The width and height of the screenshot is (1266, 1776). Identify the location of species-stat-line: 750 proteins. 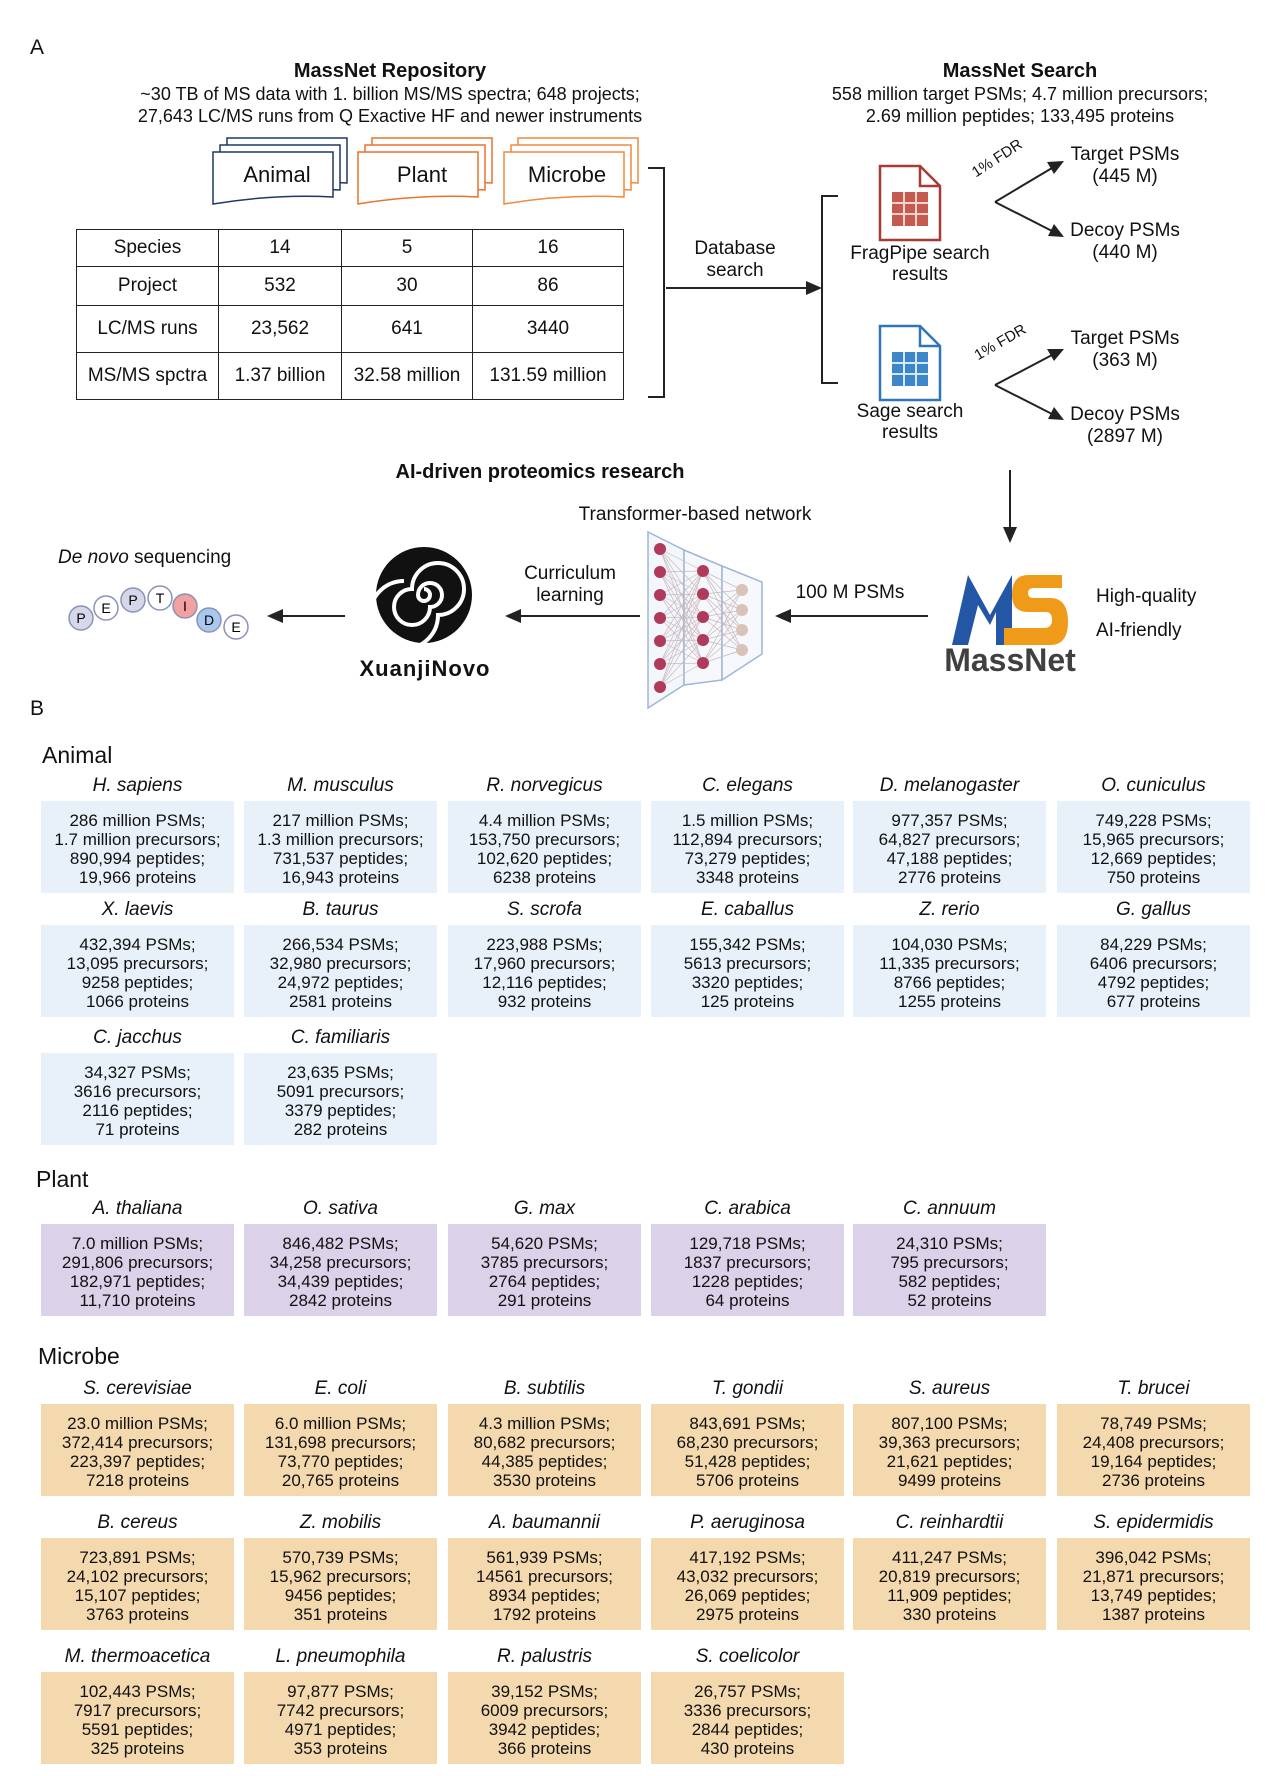
(1153, 877).